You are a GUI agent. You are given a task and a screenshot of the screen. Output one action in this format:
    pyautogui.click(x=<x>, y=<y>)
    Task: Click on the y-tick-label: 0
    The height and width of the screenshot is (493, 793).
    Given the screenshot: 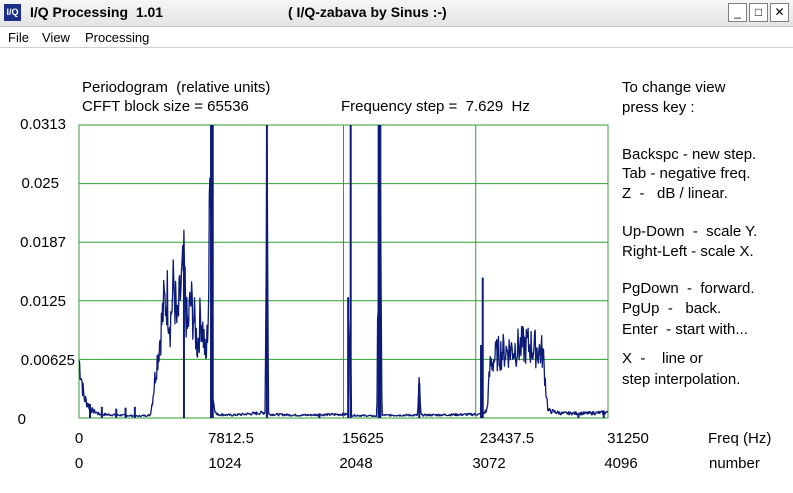 What is the action you would take?
    pyautogui.click(x=21, y=419)
    